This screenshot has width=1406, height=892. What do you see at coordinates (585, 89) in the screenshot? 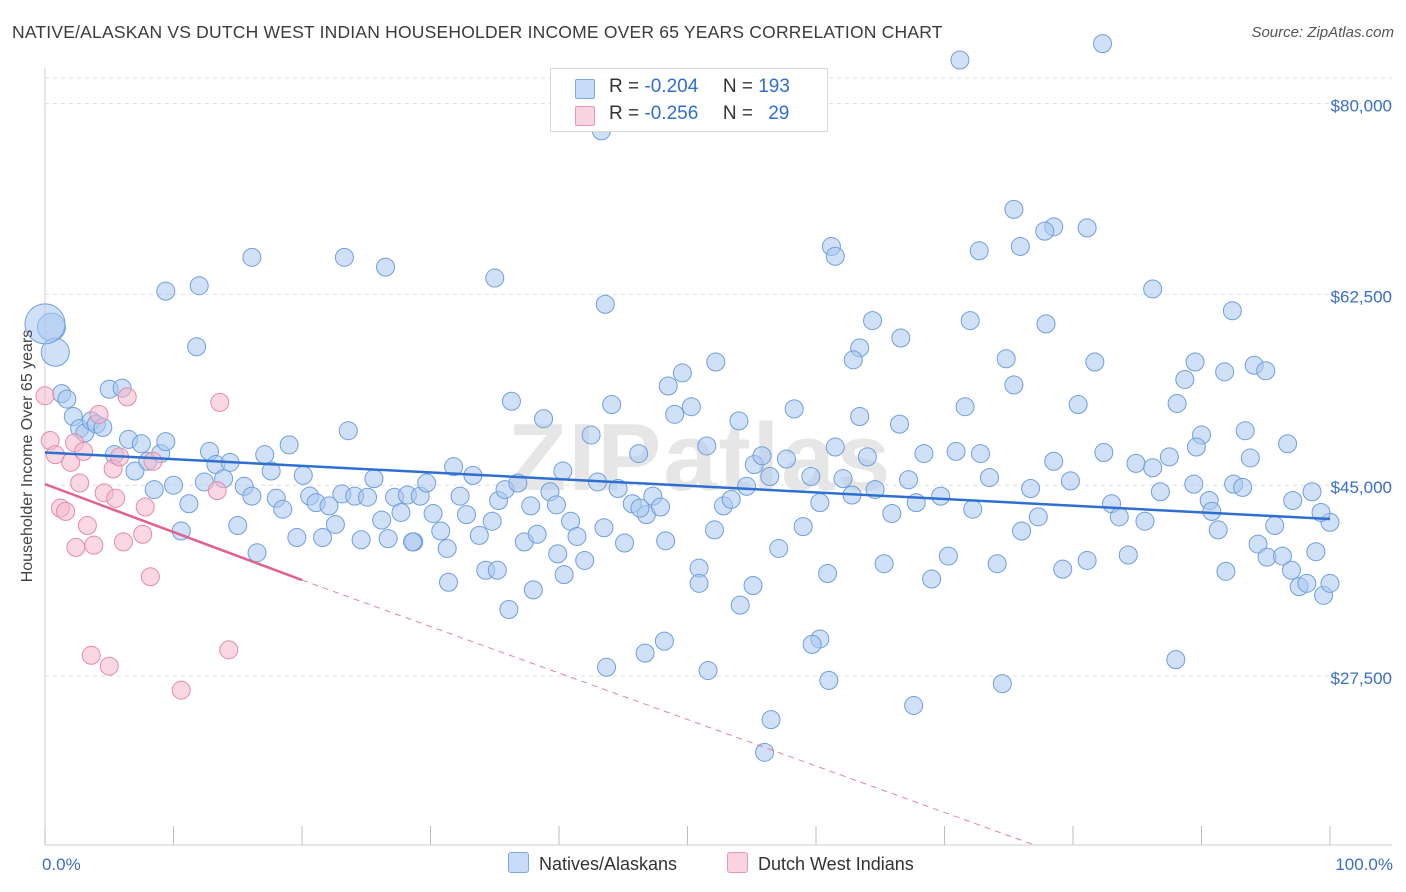
I see `legend-swatch-natives` at bounding box center [585, 89].